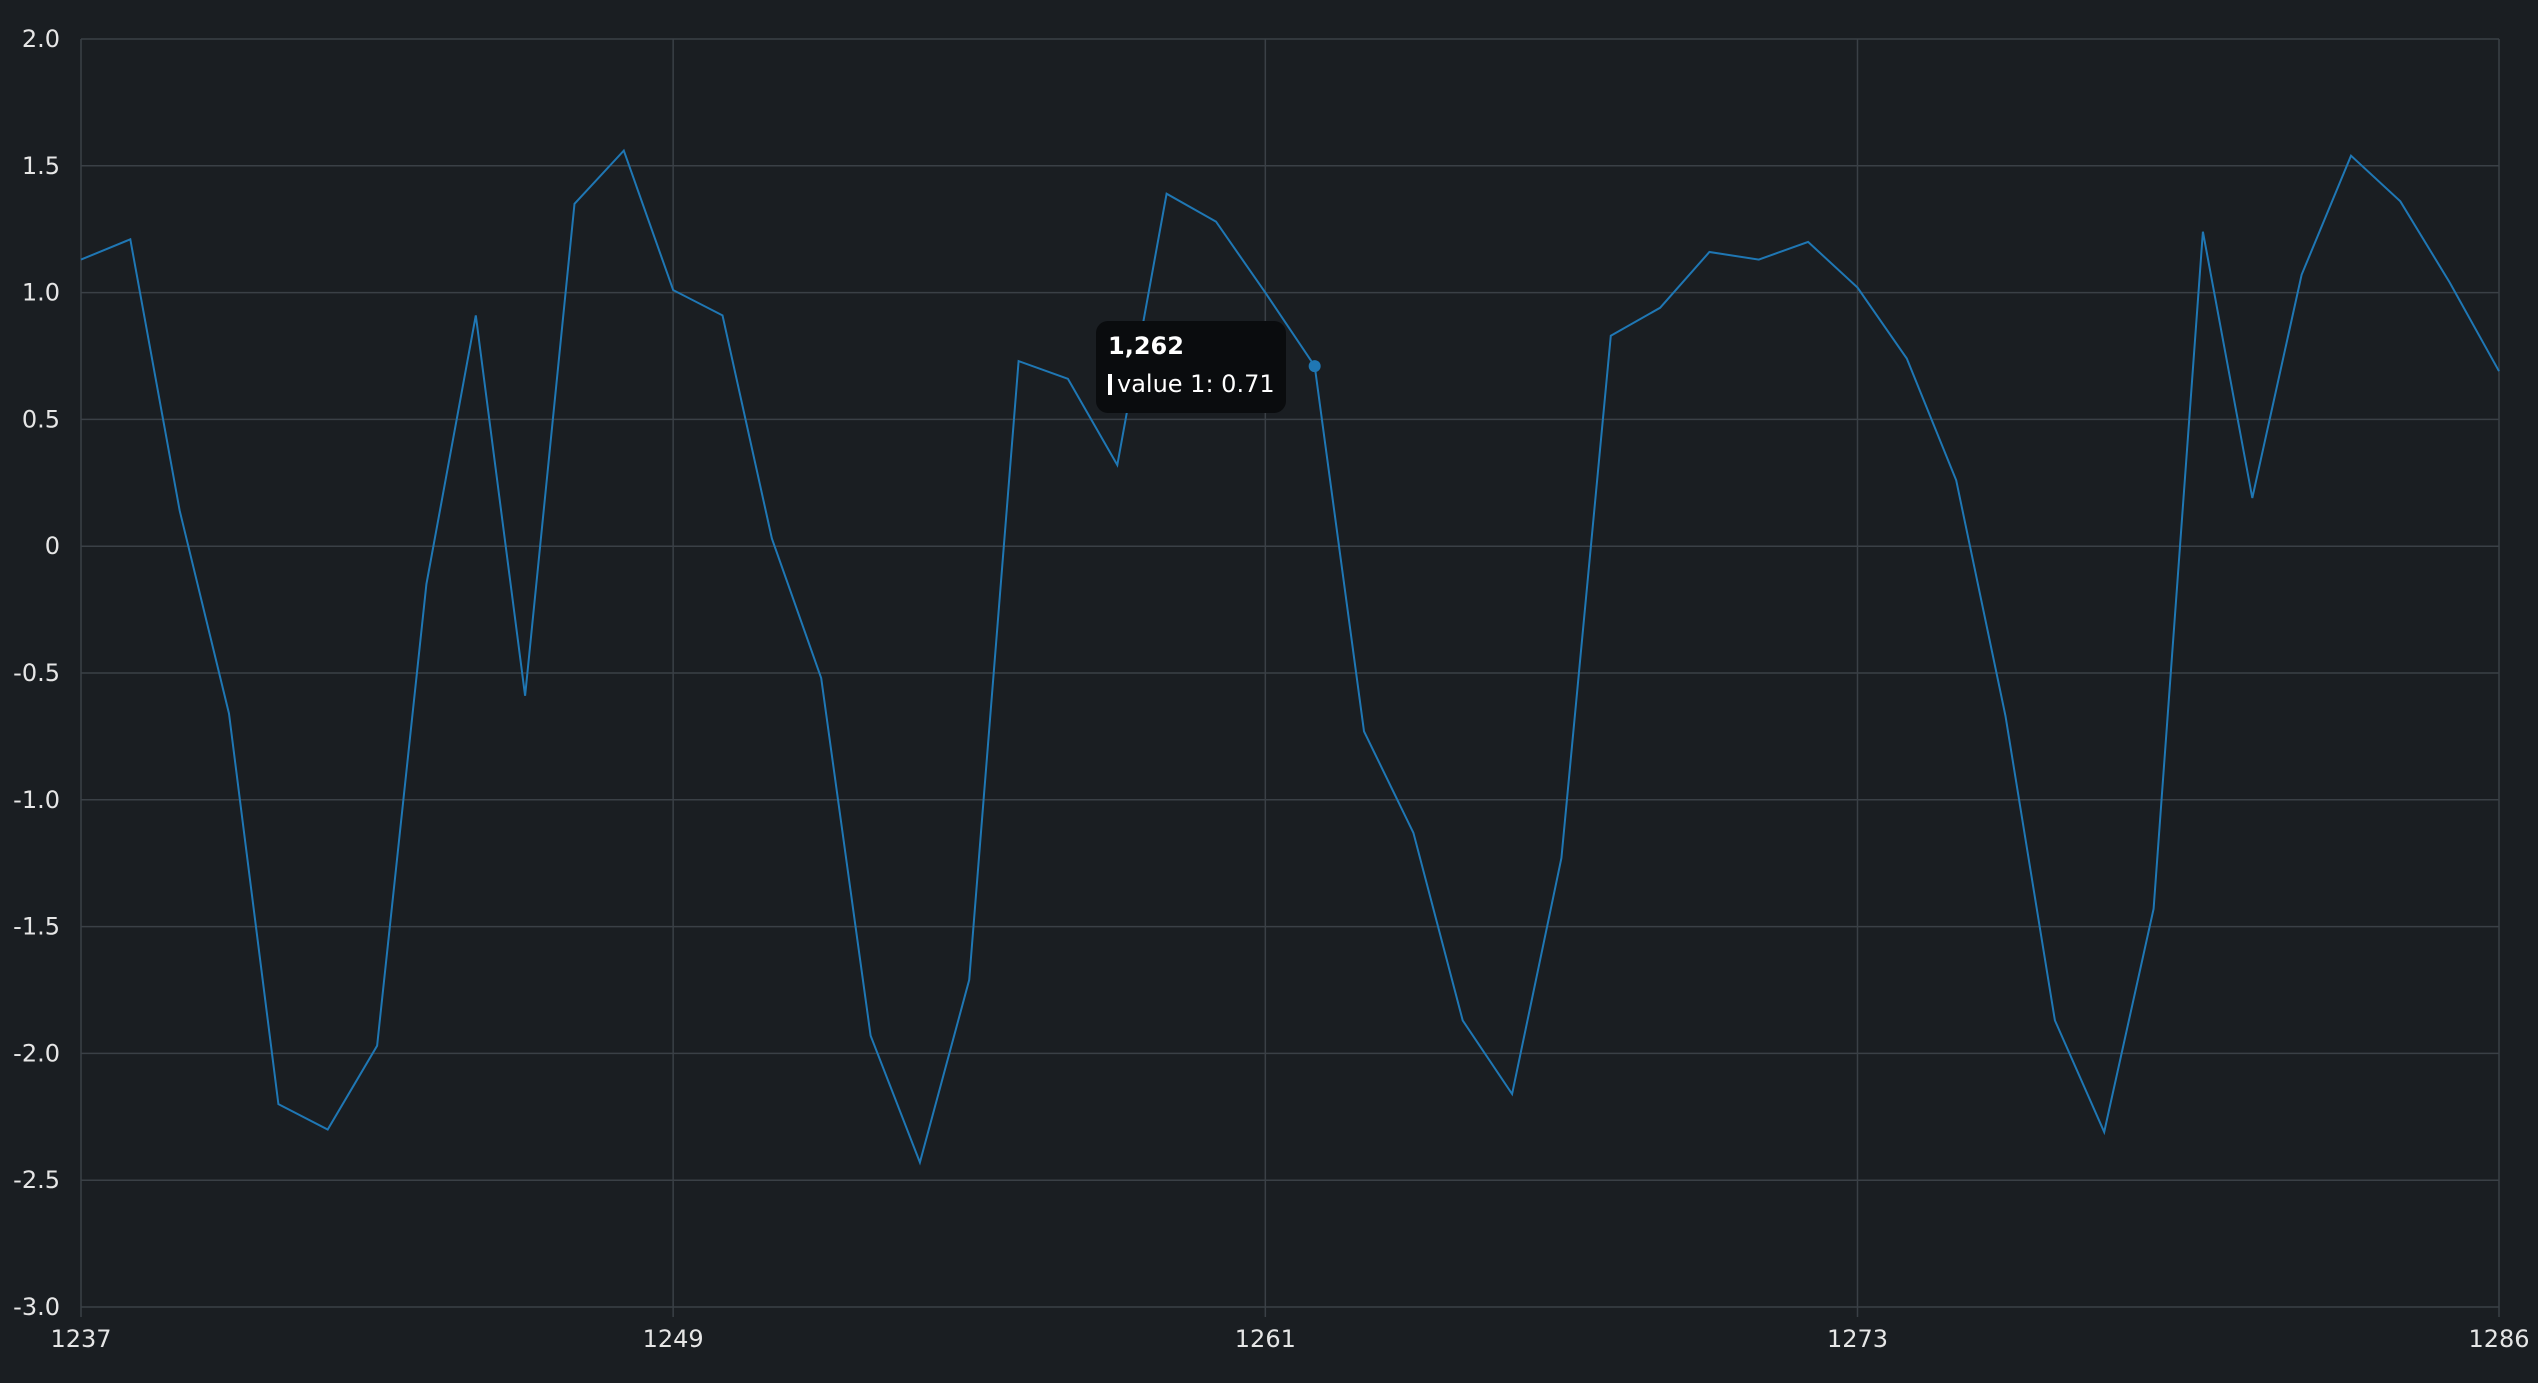 This screenshot has height=1383, width=2538. I want to click on x-tick-label: 1237, so click(80, 1339).